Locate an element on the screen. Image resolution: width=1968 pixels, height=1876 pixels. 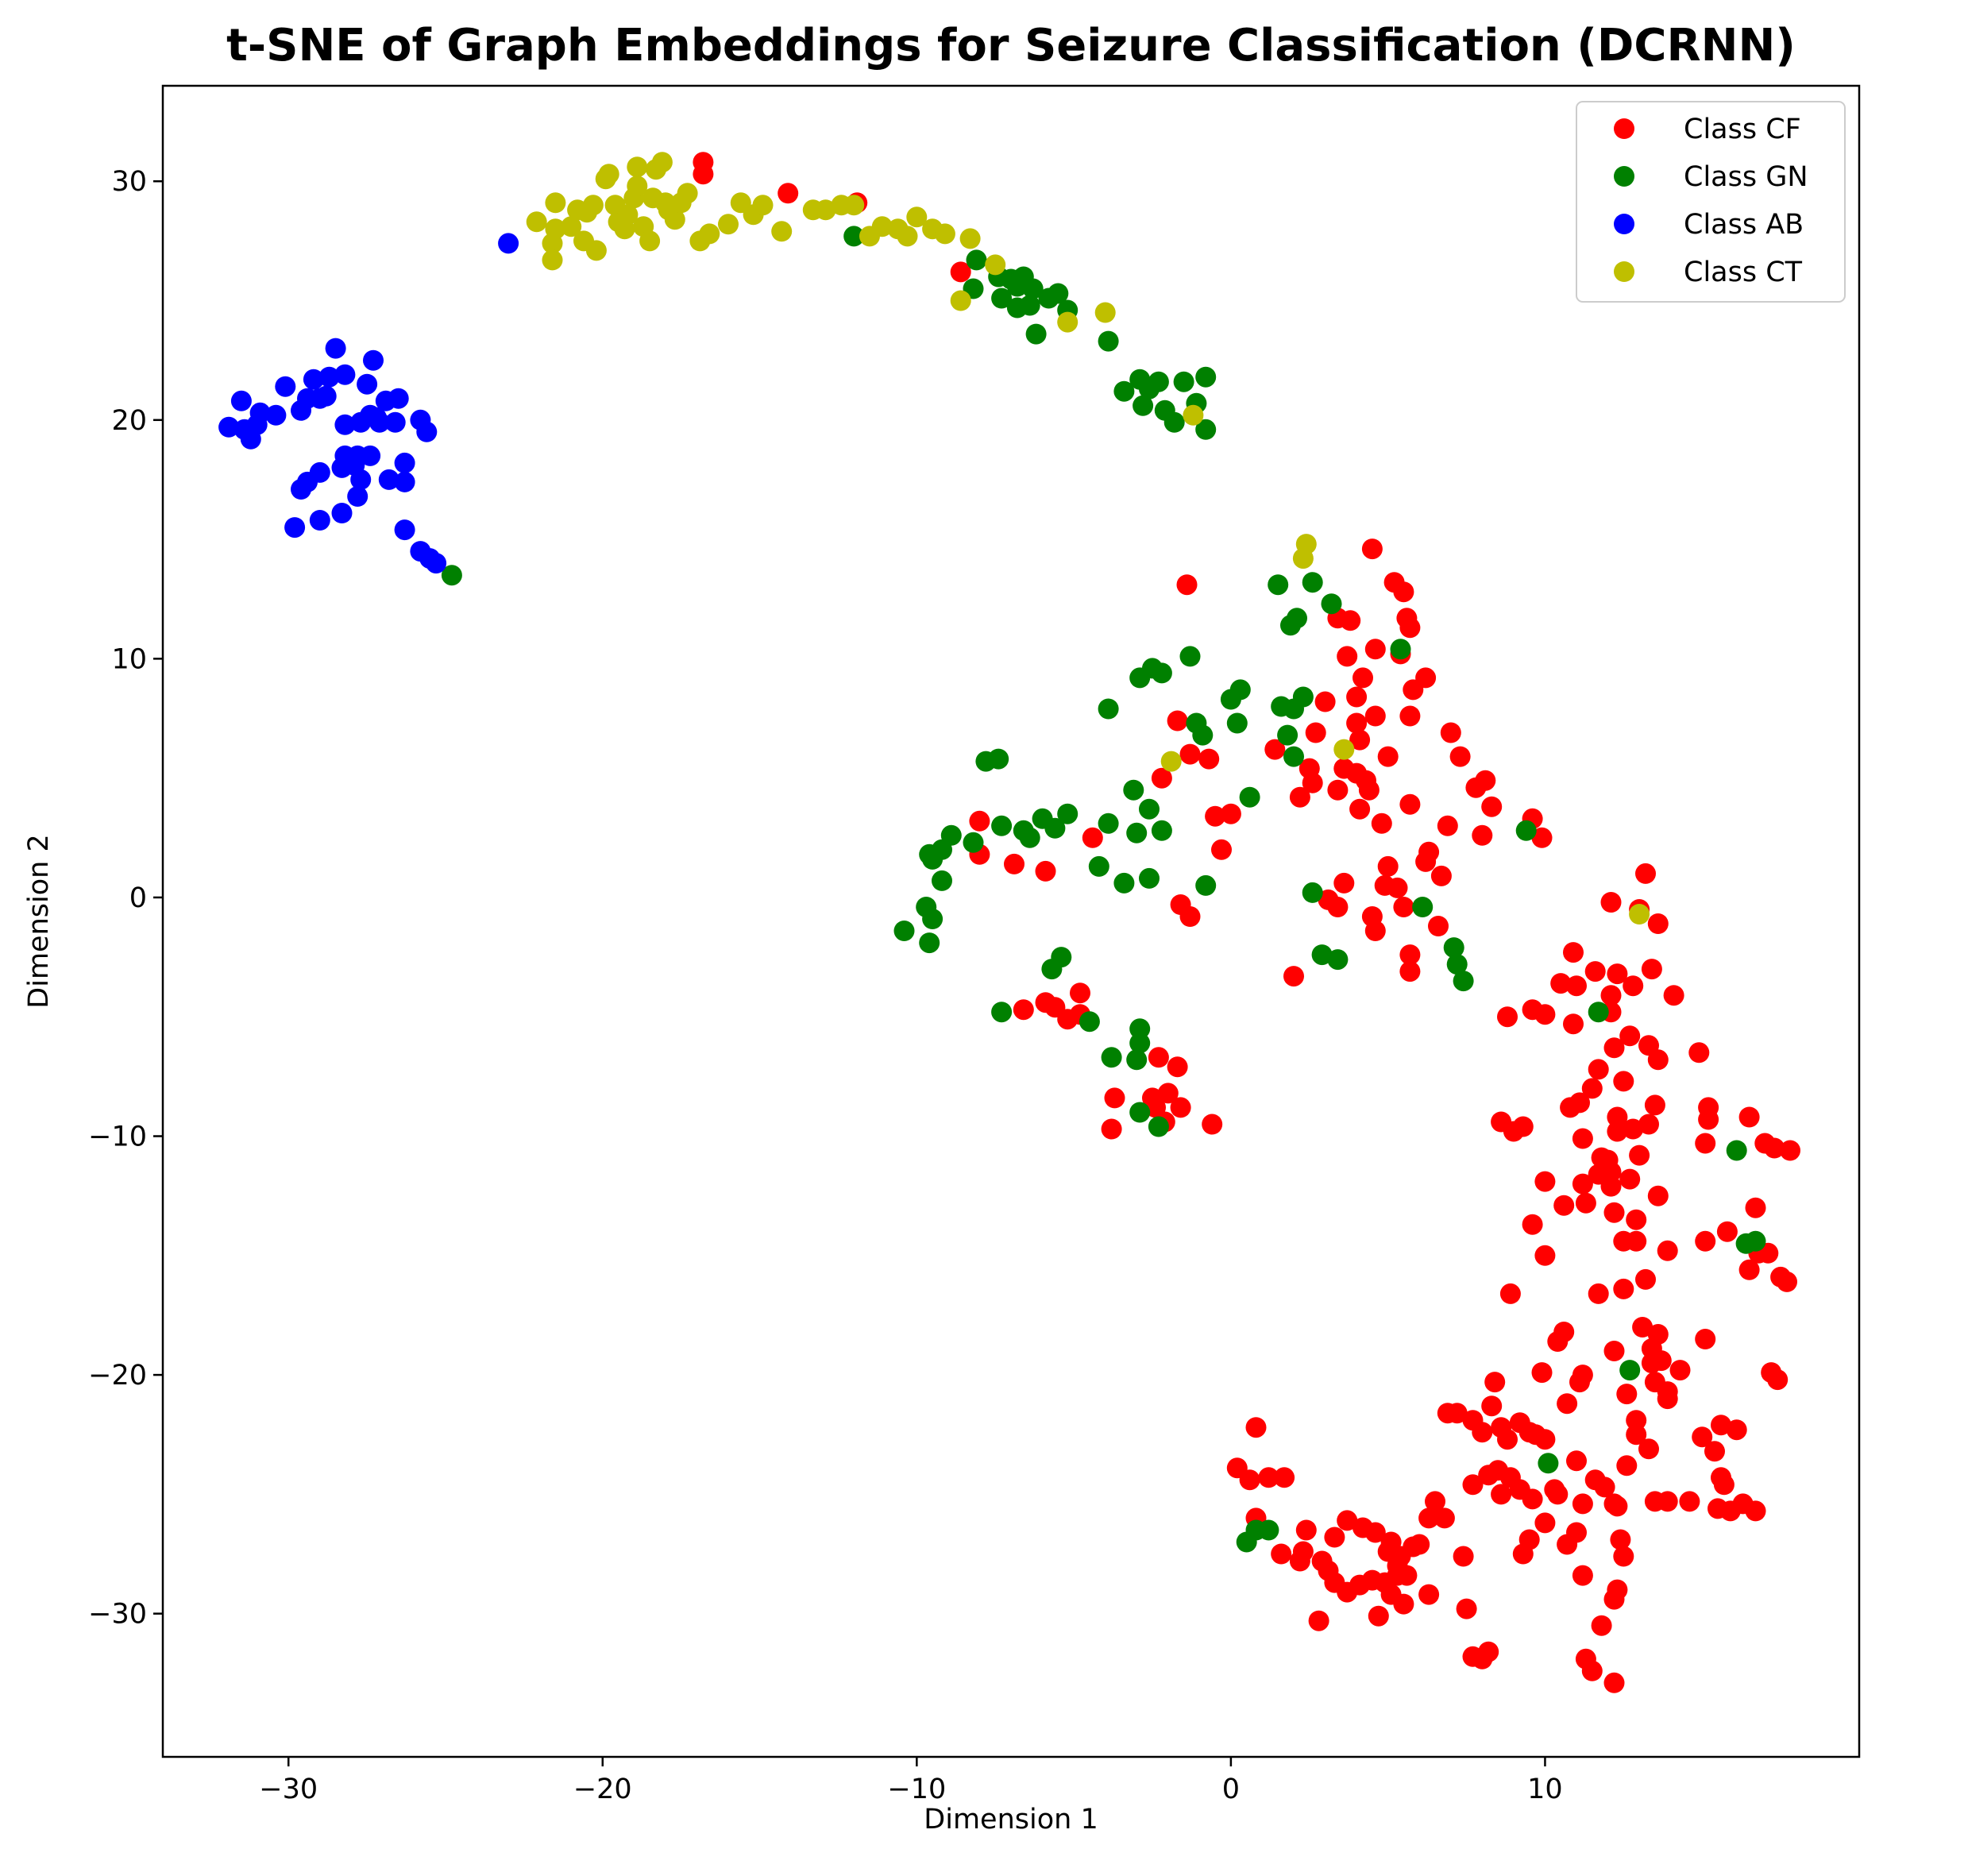
legend: Class CF Class GN Class AB Class CT is located at coordinates (1711, 202).